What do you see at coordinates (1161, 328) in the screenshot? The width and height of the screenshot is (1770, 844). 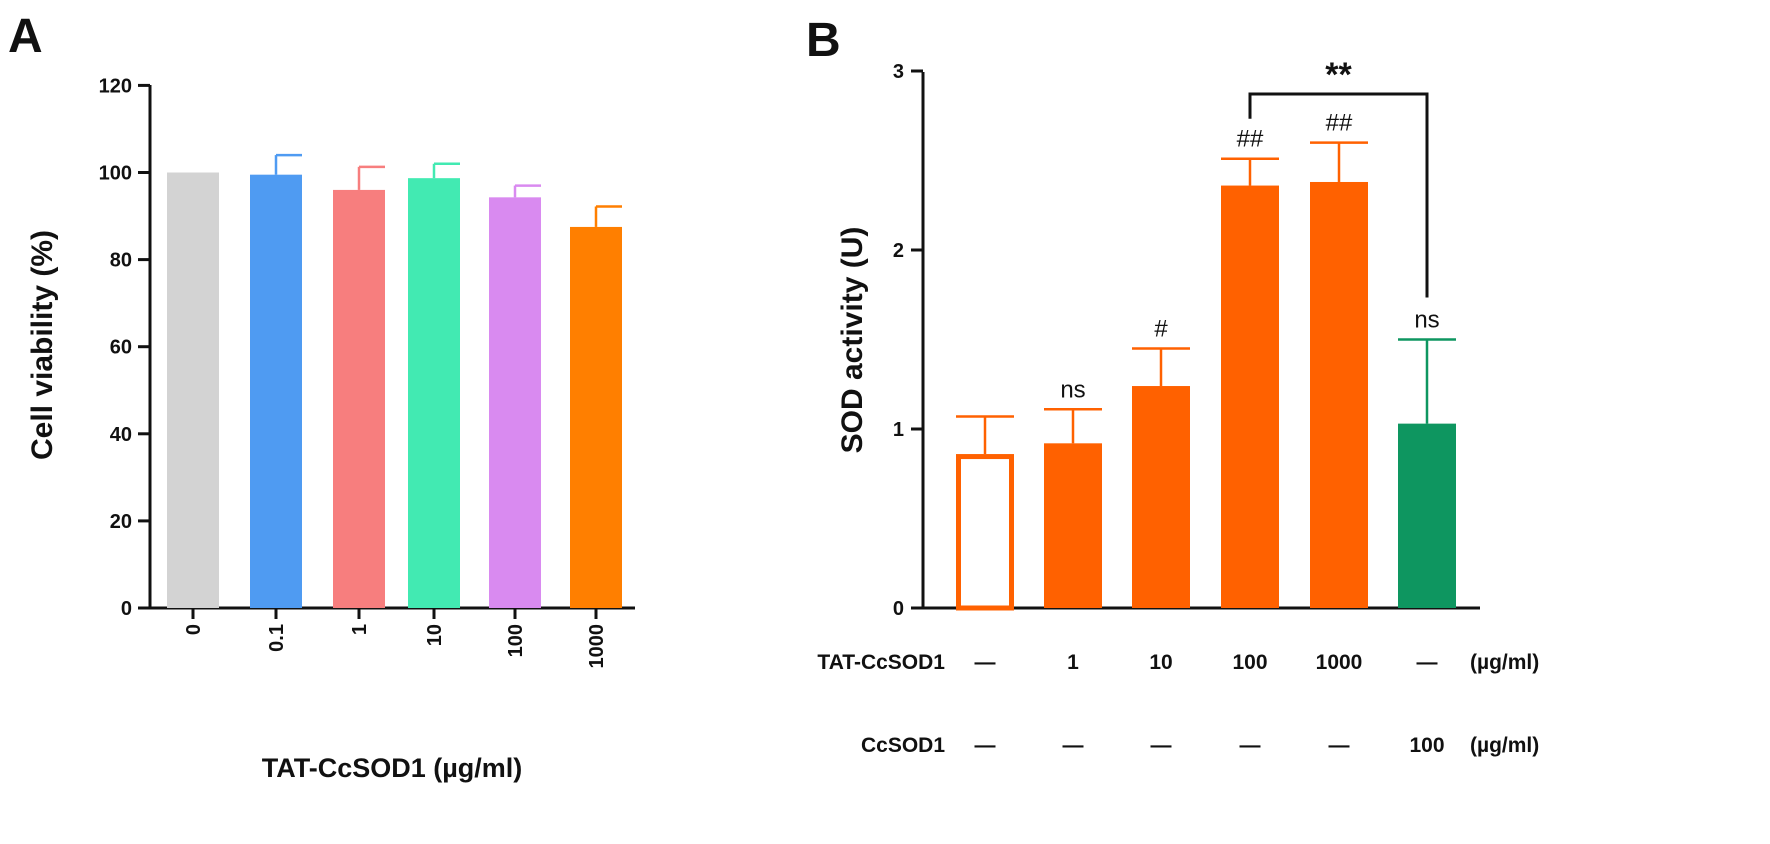 I see `panel-b-significance-label: #` at bounding box center [1161, 328].